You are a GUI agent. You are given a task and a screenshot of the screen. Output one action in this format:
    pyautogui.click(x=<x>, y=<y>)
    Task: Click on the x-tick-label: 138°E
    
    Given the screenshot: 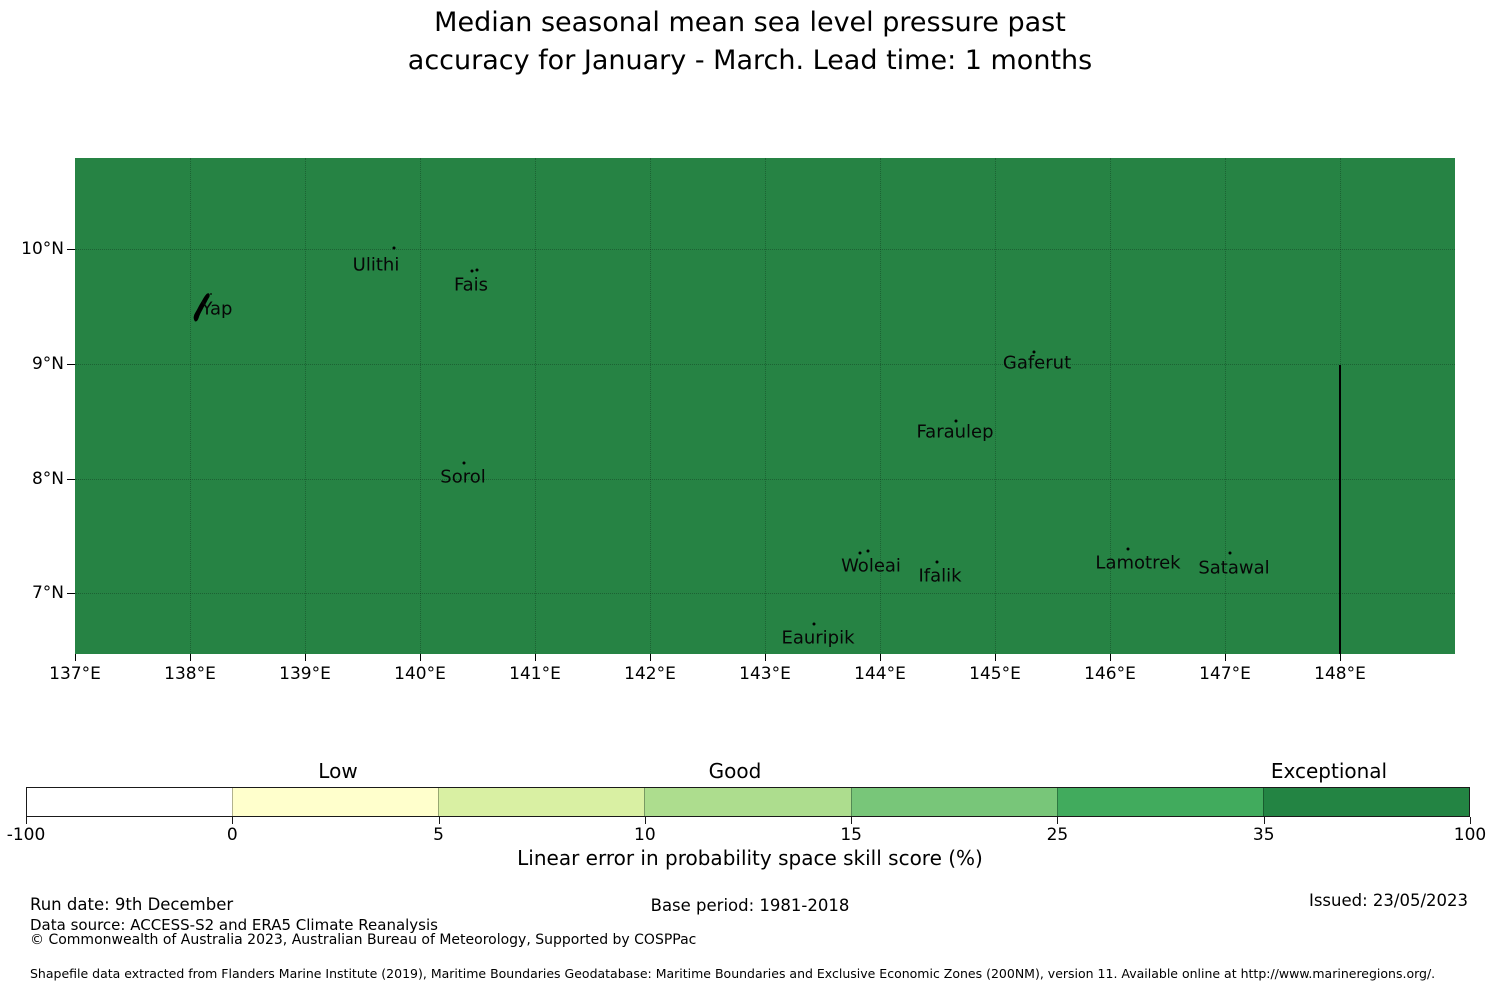 What is the action you would take?
    pyautogui.click(x=190, y=674)
    